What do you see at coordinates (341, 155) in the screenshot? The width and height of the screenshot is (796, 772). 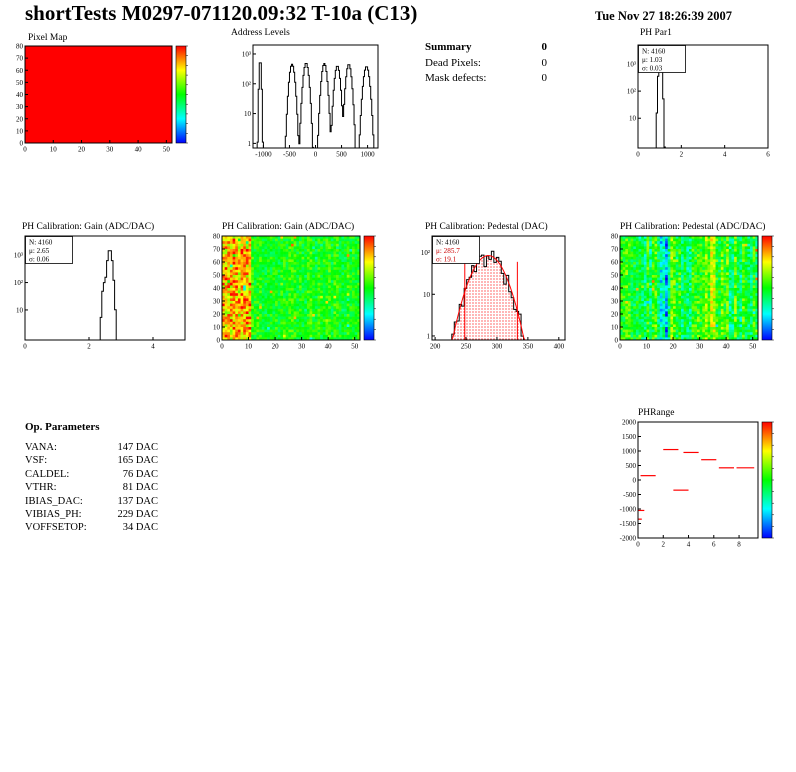 I see `svg-text: 500` at bounding box center [341, 155].